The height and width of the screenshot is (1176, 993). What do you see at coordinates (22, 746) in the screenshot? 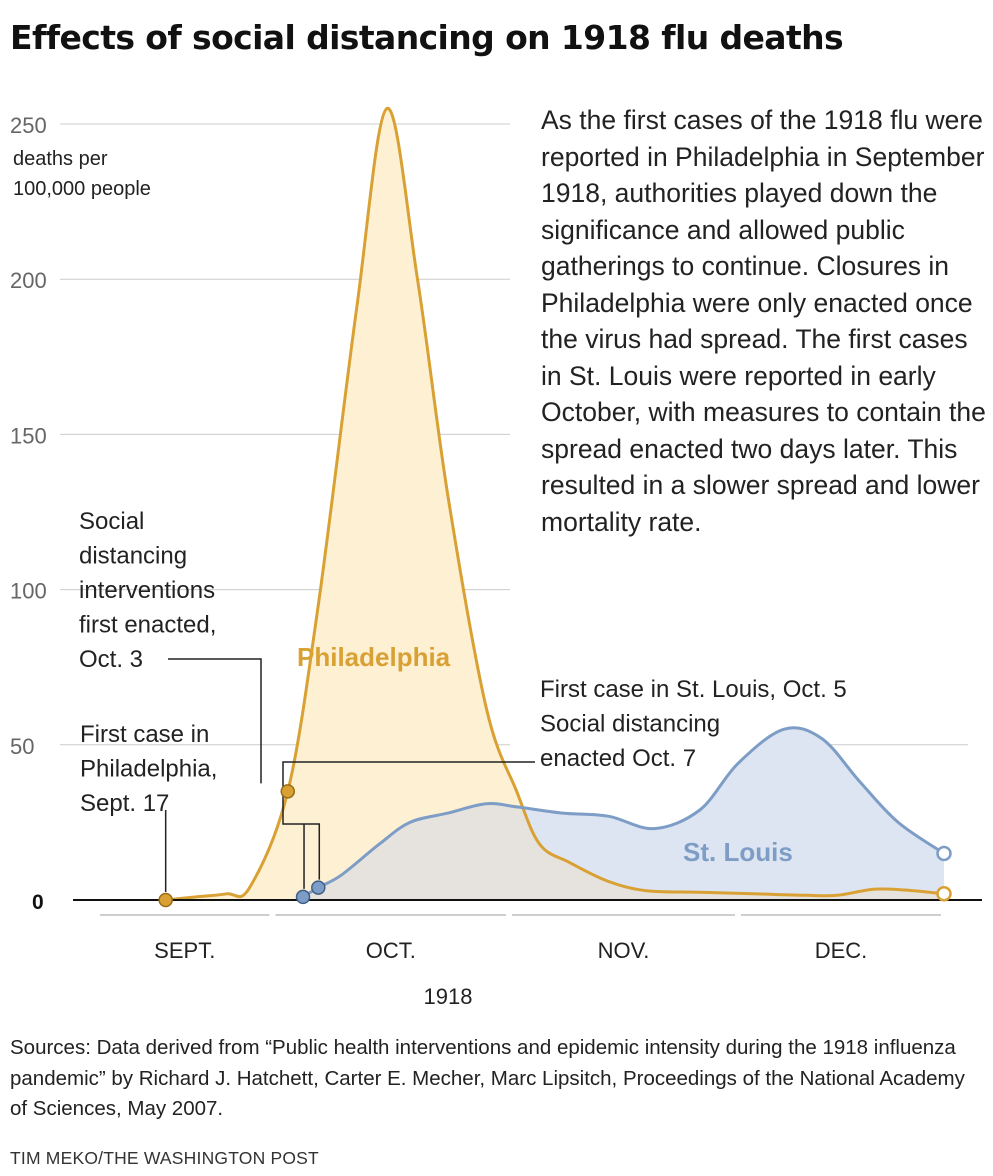
I see `y-tick-label: 50` at bounding box center [22, 746].